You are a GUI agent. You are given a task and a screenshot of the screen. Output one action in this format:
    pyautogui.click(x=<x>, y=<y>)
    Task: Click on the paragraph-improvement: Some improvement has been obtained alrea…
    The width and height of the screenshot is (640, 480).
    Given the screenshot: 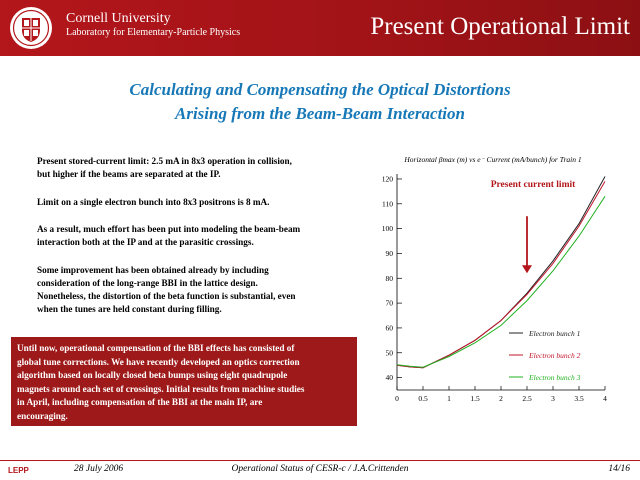 What is the action you would take?
    pyautogui.click(x=197, y=290)
    